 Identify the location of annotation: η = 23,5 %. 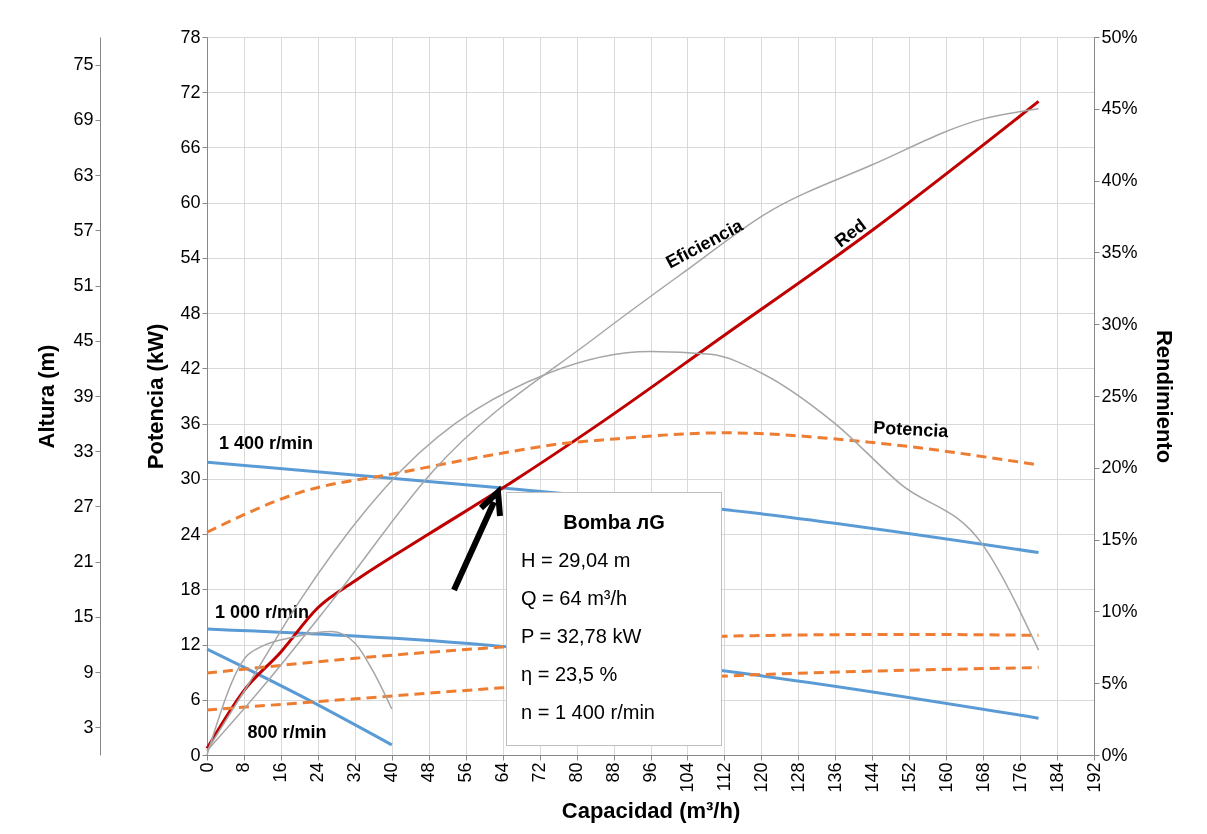
(570, 674).